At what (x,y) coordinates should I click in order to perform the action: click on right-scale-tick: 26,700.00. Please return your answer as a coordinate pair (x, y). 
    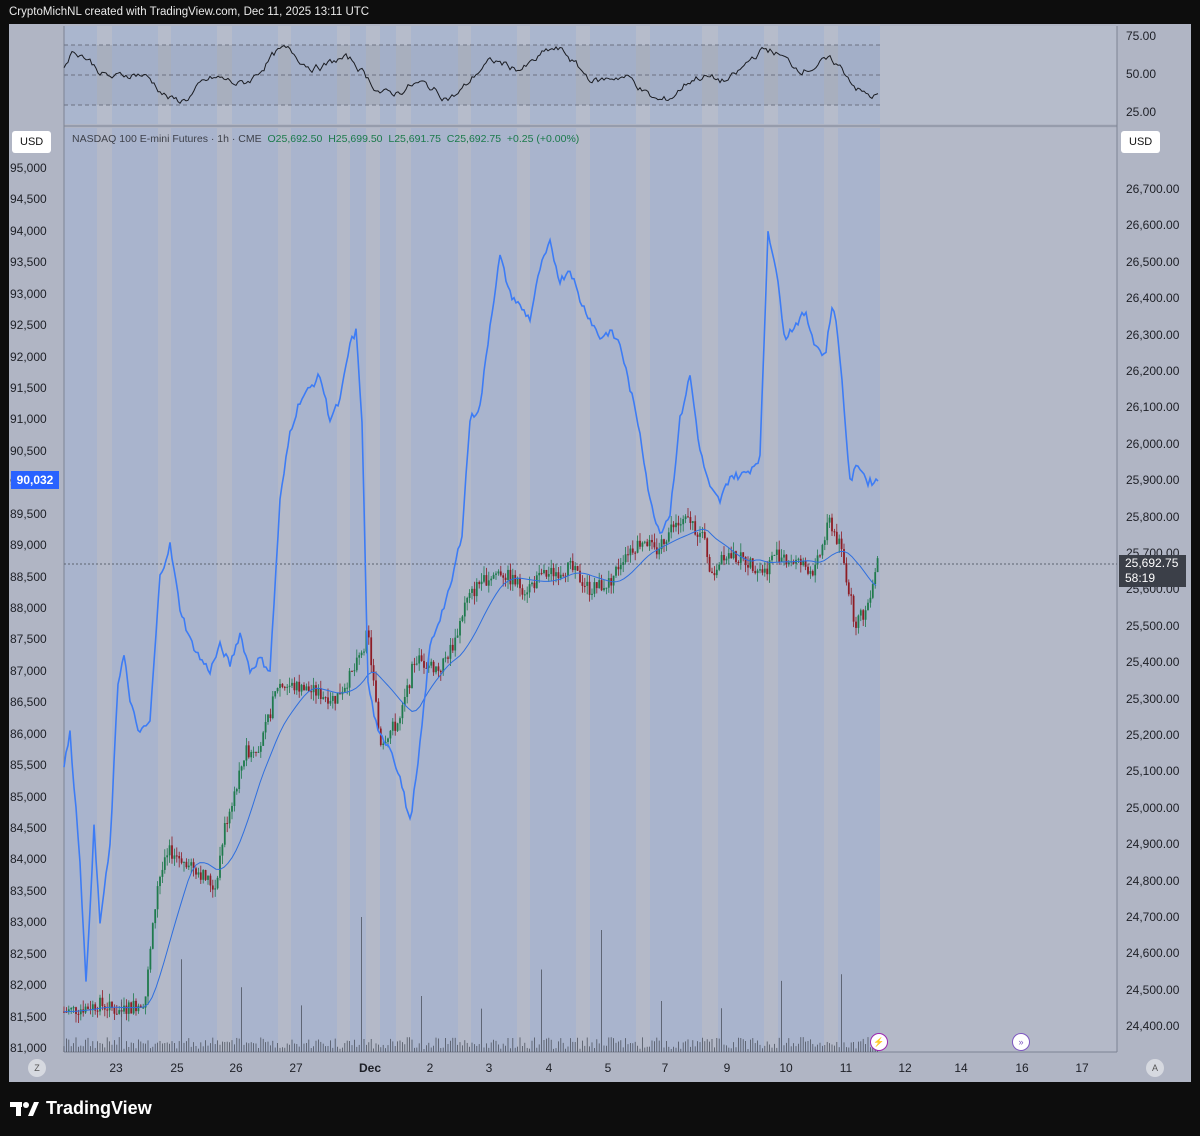
    Looking at the image, I should click on (1153, 189).